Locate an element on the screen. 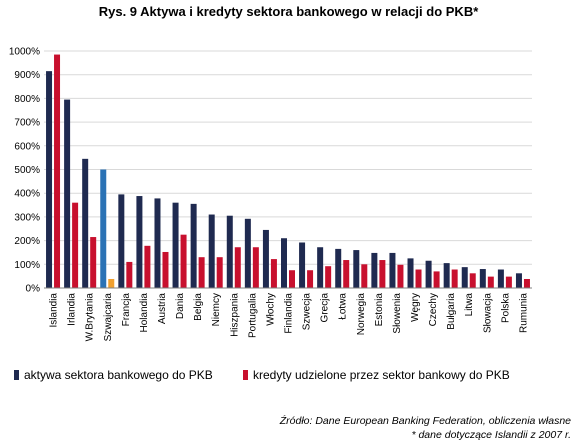 This screenshot has width=577, height=444. x-category-label: Finlandia is located at coordinates (289, 313).